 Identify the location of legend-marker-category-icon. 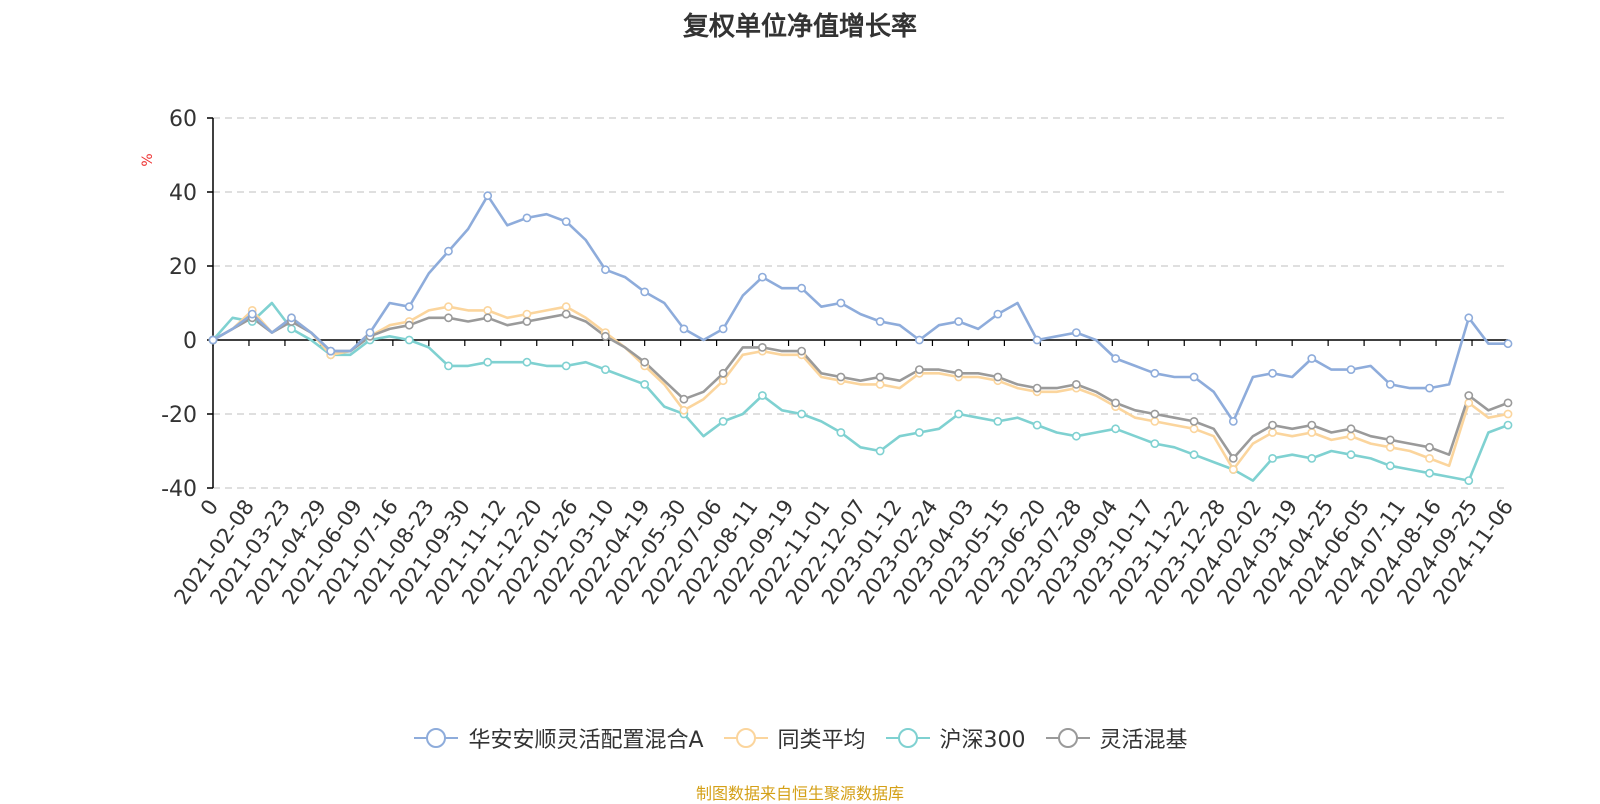
(1067, 738).